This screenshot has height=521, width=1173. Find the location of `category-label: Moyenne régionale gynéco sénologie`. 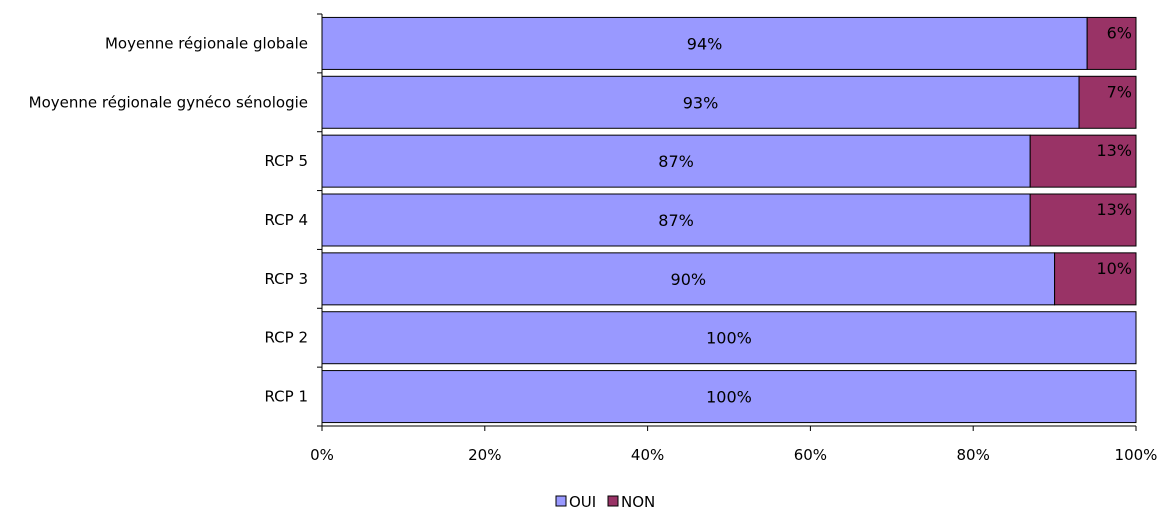

category-label: Moyenne régionale gynéco sénologie is located at coordinates (168, 102).